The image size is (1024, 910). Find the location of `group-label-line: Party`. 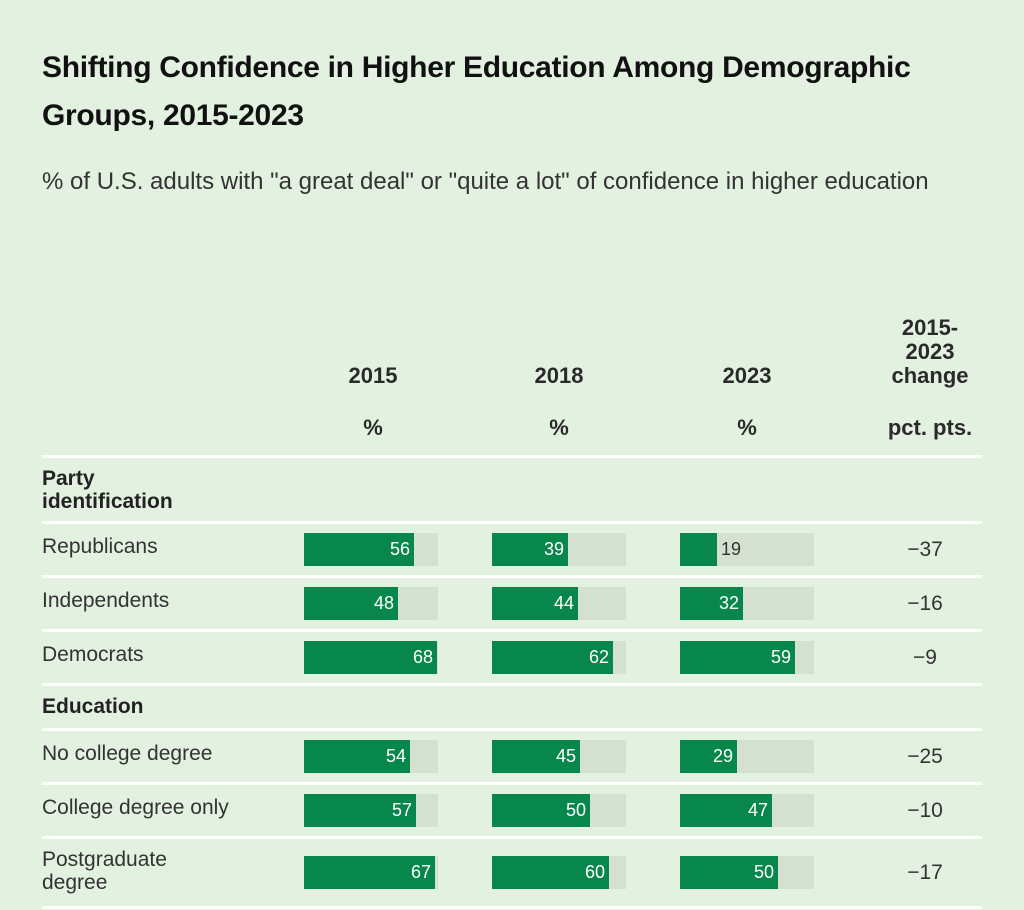

group-label-line: Party is located at coordinates (68, 478).